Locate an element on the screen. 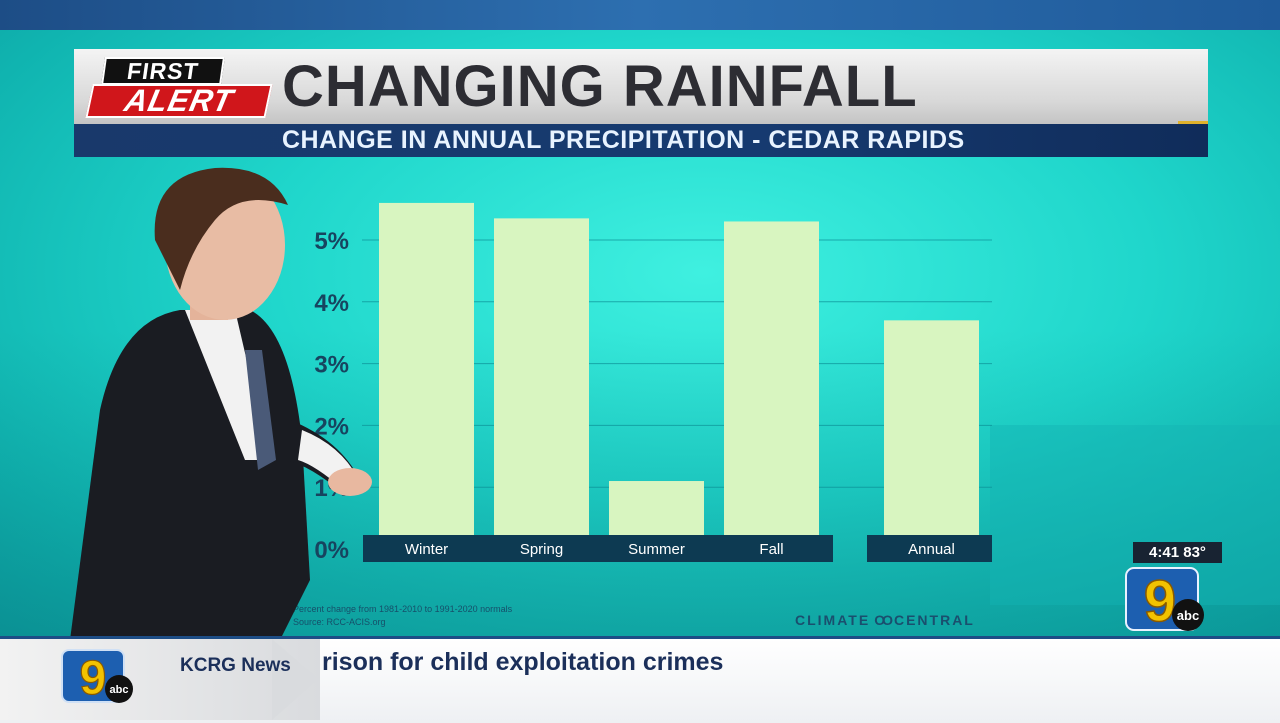 The width and height of the screenshot is (1280, 723). x-tick-label: Annual is located at coordinates (931, 549).